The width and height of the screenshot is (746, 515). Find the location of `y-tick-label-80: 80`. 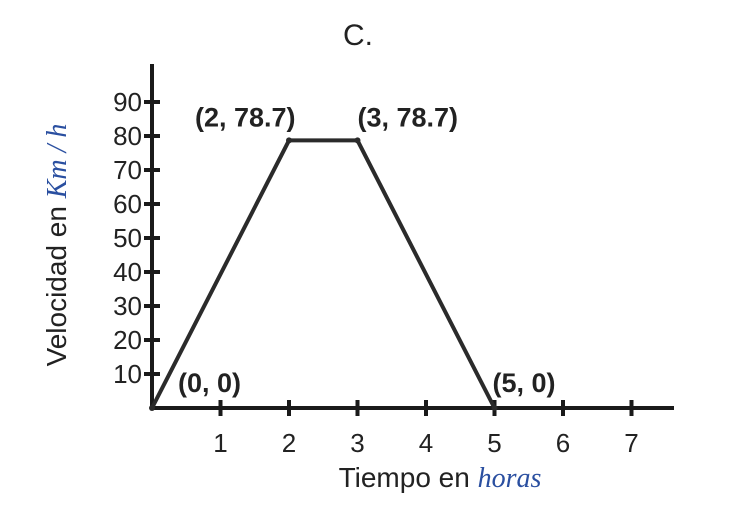

y-tick-label-80: 80 is located at coordinates (127, 136).